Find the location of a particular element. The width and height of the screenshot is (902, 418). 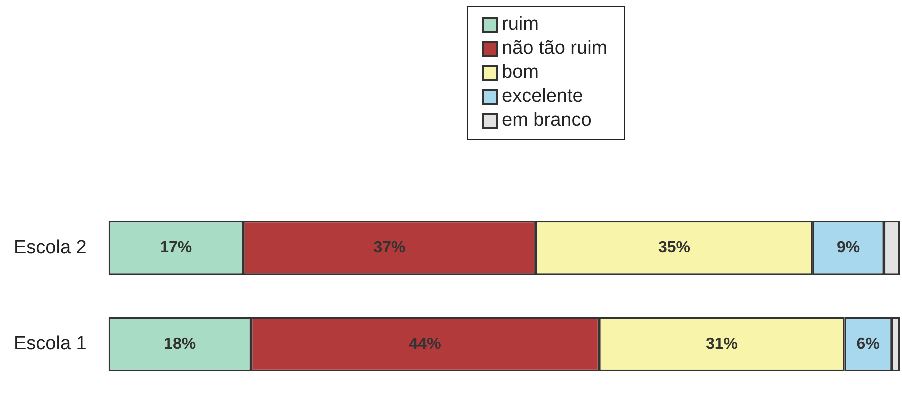

legend-label: excelente is located at coordinates (543, 97).